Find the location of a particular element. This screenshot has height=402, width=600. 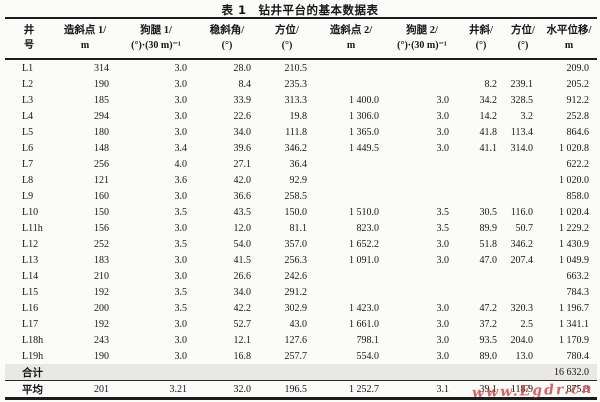

cell-horizontal-displacement: 209.0 is located at coordinates (578, 68).